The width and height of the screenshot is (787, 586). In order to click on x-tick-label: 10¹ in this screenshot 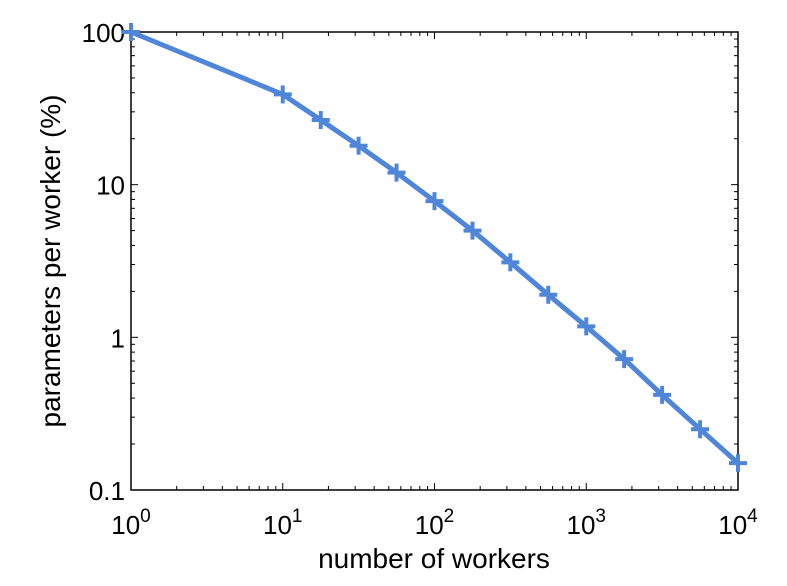, I will do `click(283, 523)`.